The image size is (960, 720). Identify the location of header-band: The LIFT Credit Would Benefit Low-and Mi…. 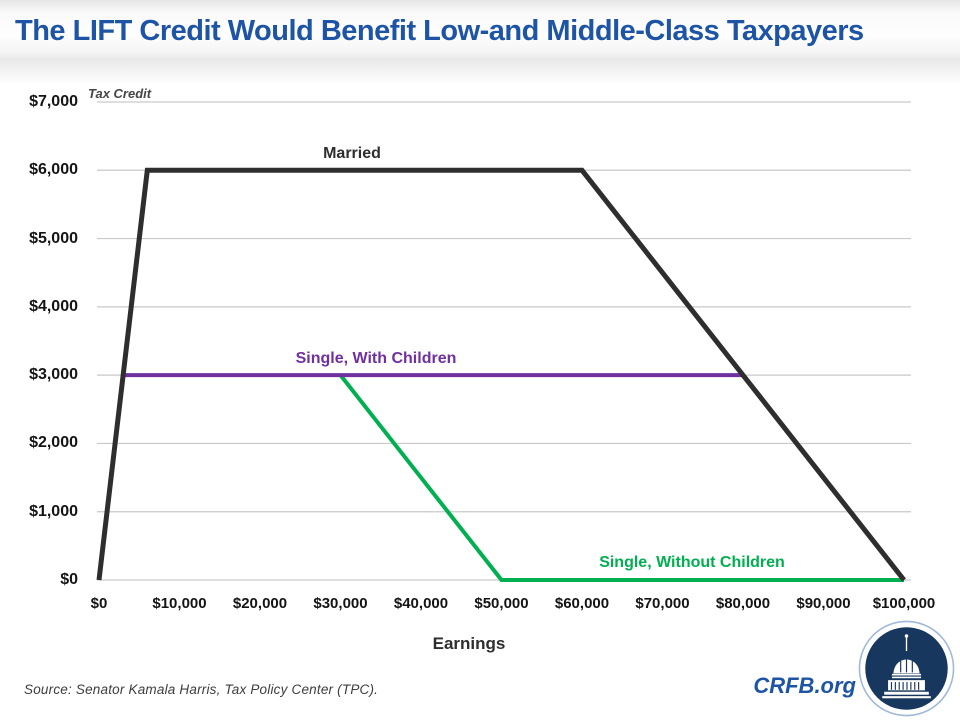
(480, 42).